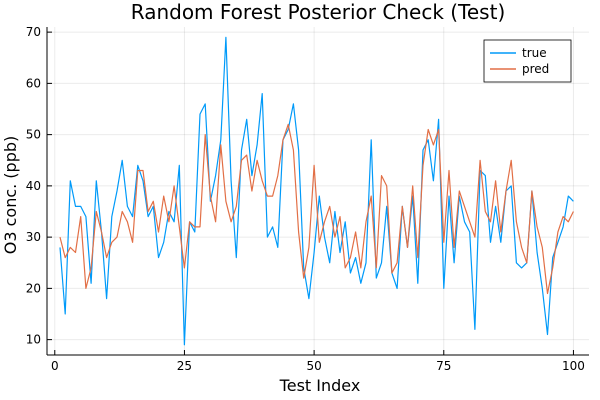  What do you see at coordinates (443, 366) in the screenshot?
I see `x-tick-label: 75` at bounding box center [443, 366].